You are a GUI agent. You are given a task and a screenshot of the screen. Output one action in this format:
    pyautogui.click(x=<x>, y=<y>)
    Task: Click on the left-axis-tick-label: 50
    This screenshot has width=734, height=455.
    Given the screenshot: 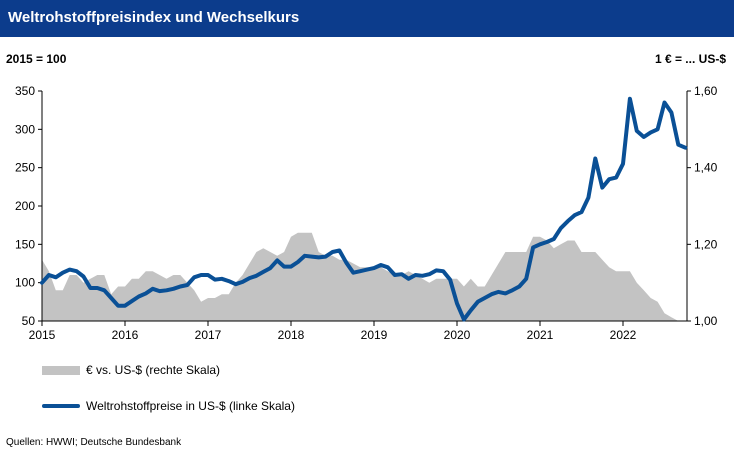 What is the action you would take?
    pyautogui.click(x=29, y=321)
    